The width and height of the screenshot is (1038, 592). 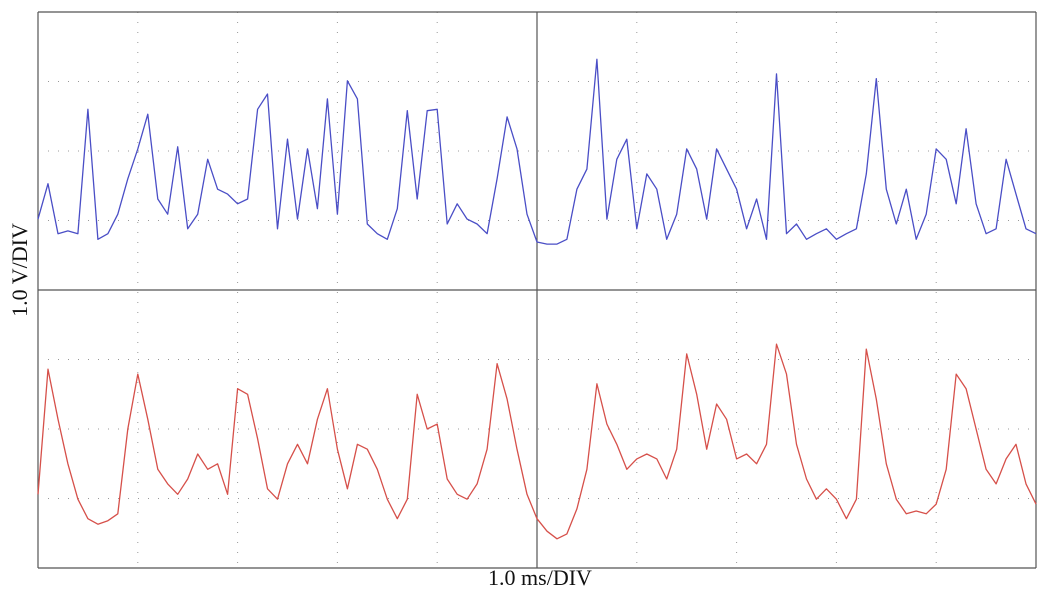 What do you see at coordinates (19, 270) in the screenshot?
I see `y-axis-label: 1.0 V/DIV` at bounding box center [19, 270].